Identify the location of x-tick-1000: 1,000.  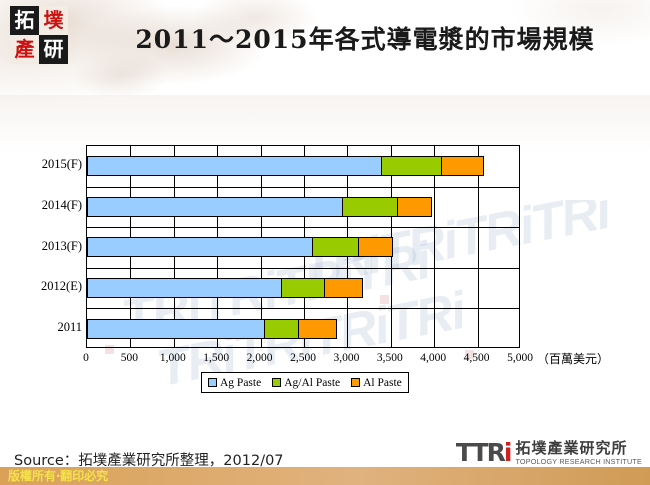
(172, 358).